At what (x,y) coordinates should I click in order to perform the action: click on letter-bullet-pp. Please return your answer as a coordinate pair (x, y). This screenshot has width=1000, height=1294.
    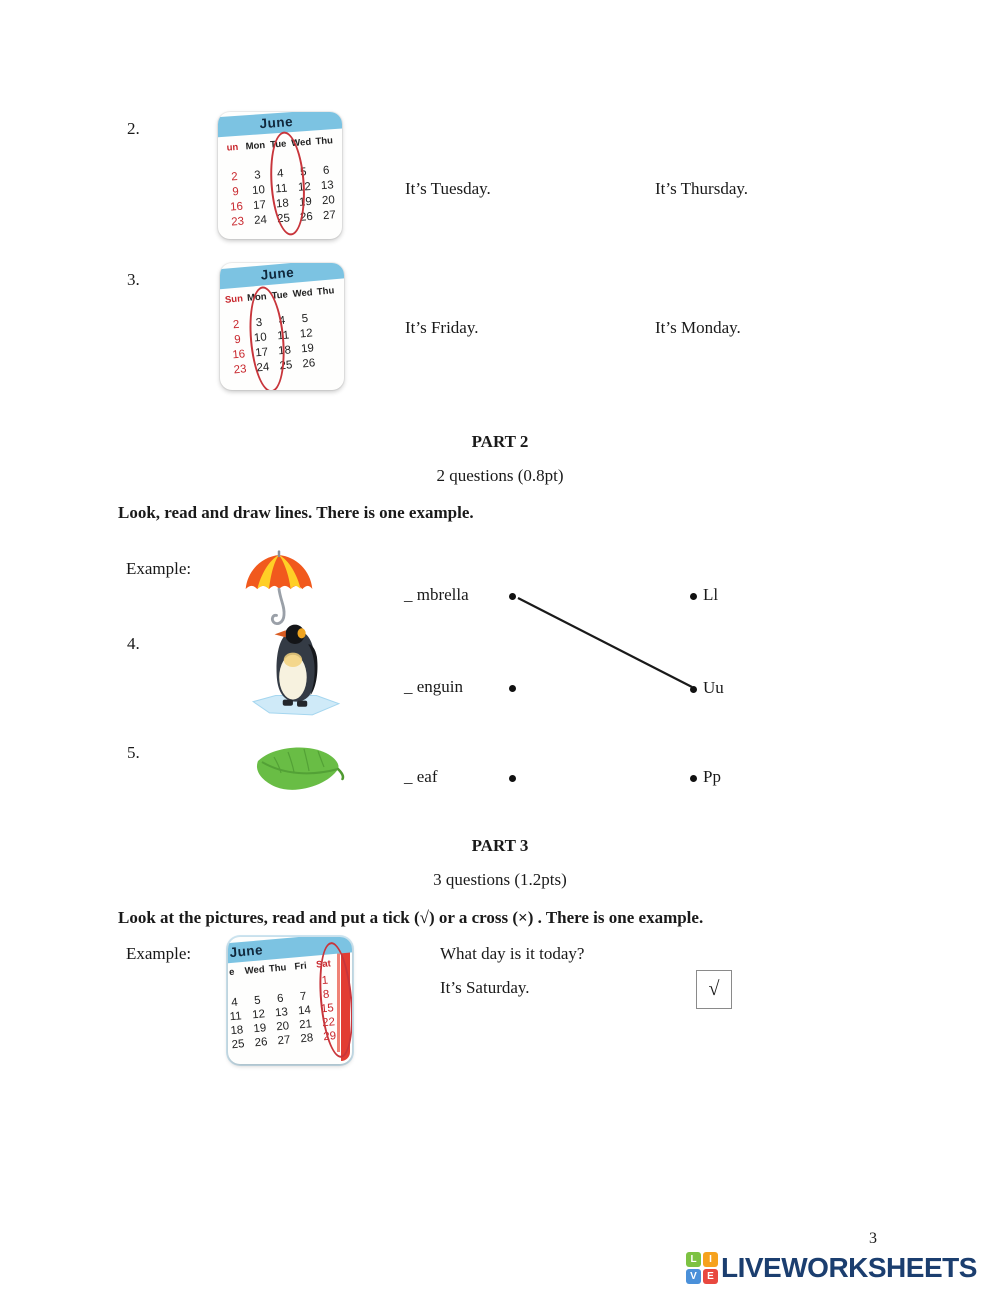
    Looking at the image, I should click on (693, 778).